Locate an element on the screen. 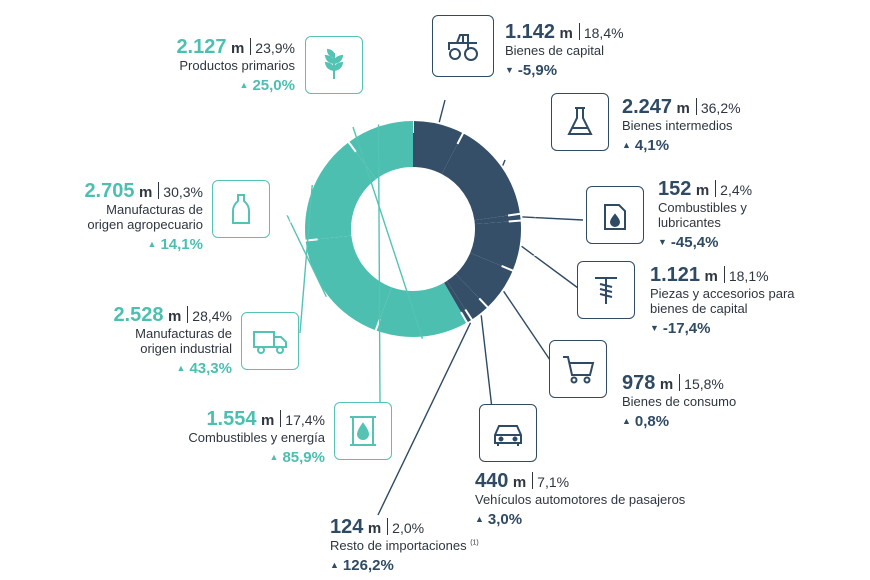  import-amount: 440 is located at coordinates (492, 481).